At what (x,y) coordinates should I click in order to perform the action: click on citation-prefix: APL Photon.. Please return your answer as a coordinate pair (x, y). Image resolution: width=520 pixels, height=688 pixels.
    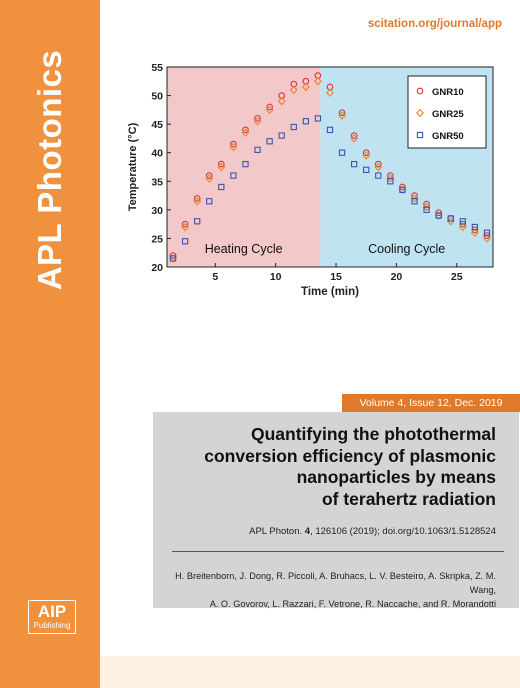
    Looking at the image, I should click on (277, 531).